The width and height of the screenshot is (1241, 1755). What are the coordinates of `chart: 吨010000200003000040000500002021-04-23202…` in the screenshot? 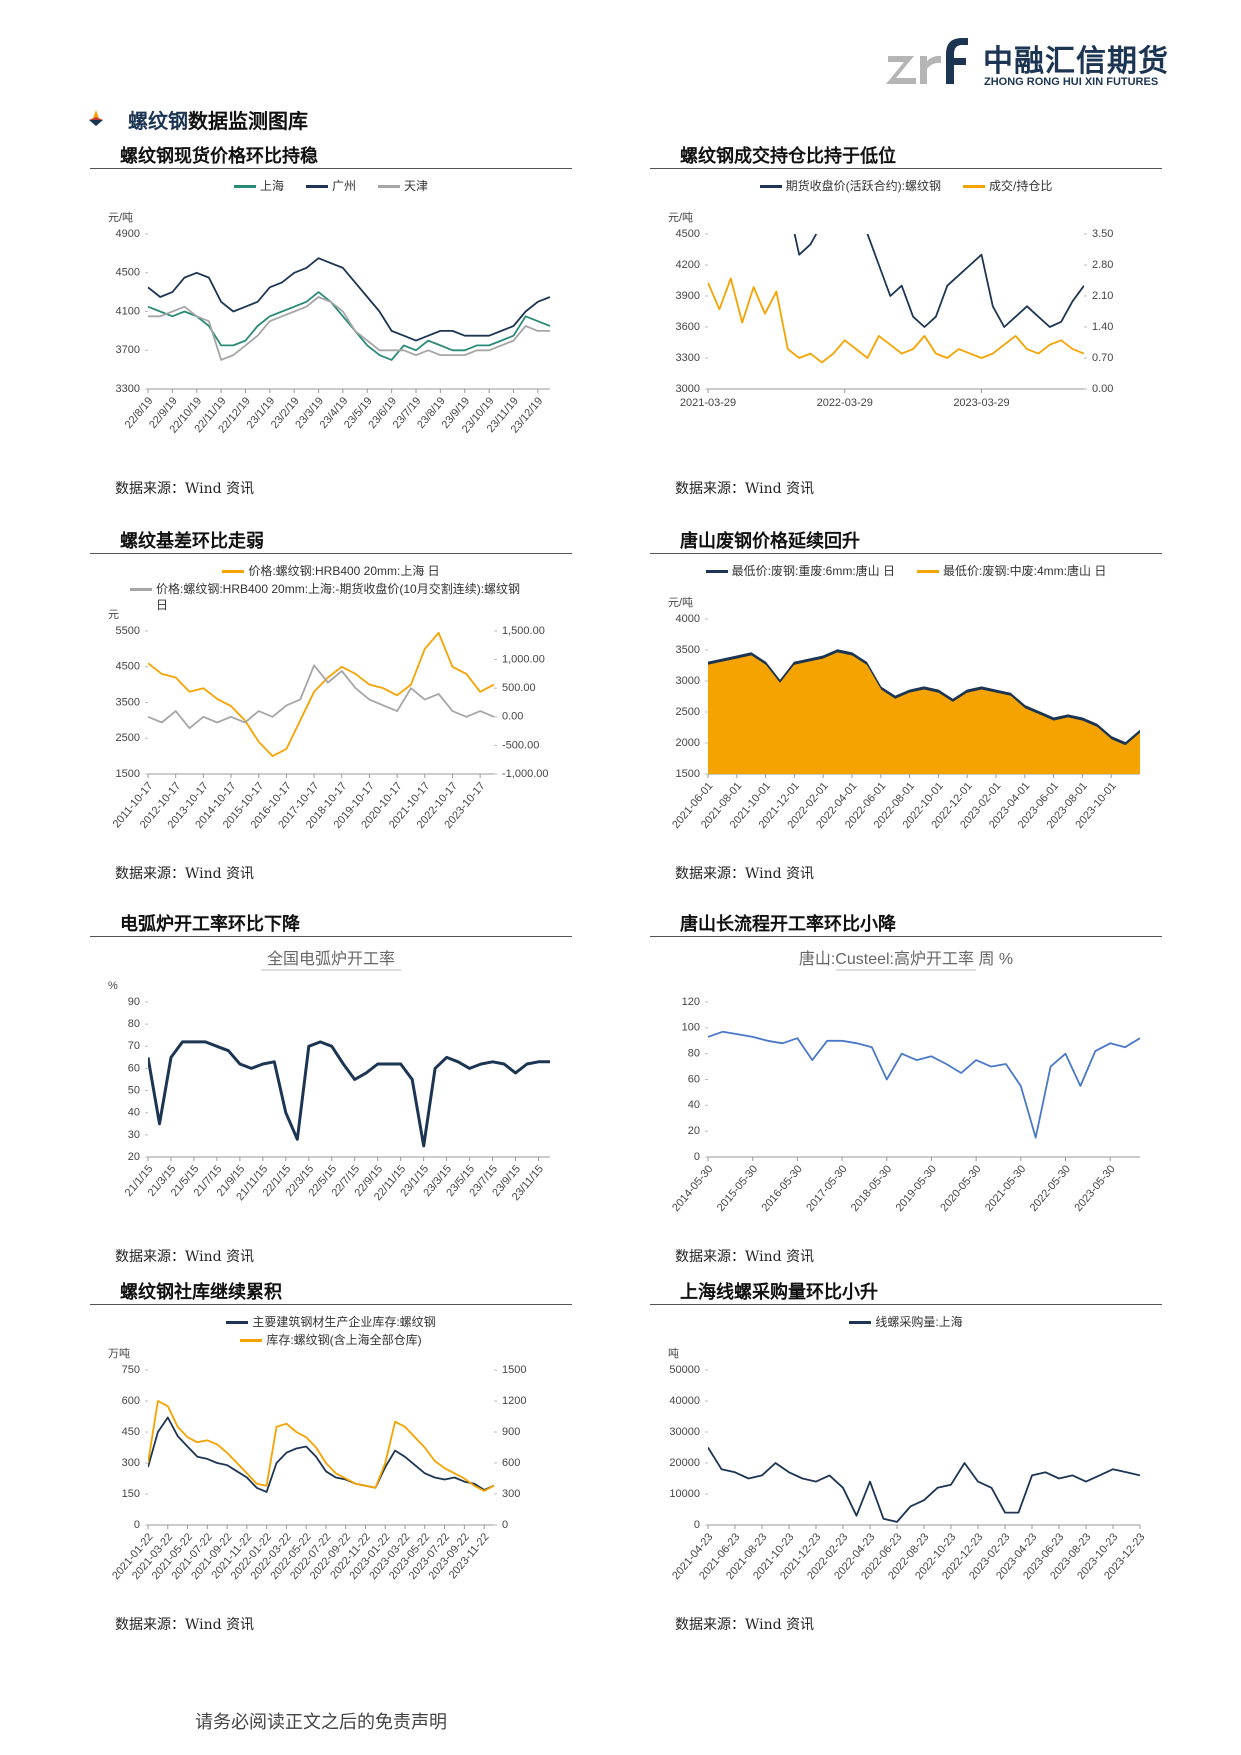 It's located at (908, 1464).